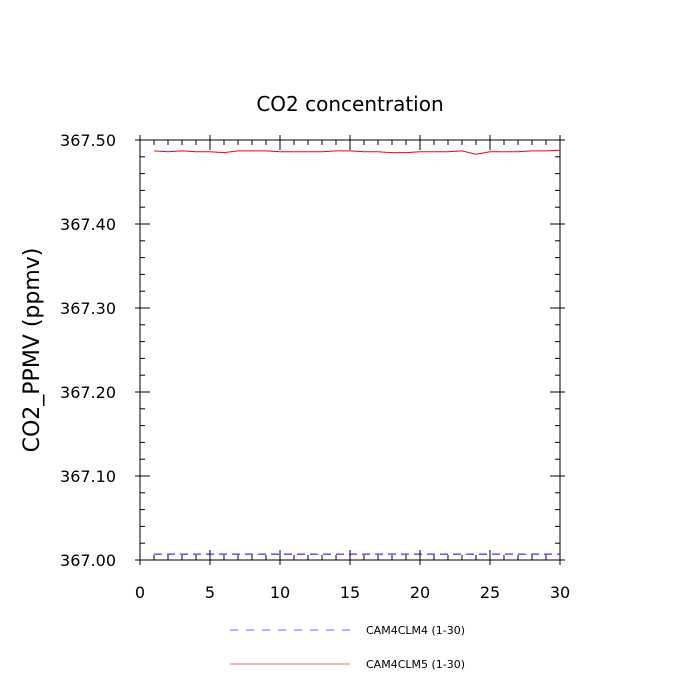 The height and width of the screenshot is (700, 700). I want to click on y-tick-label: 367.40, so click(88, 224).